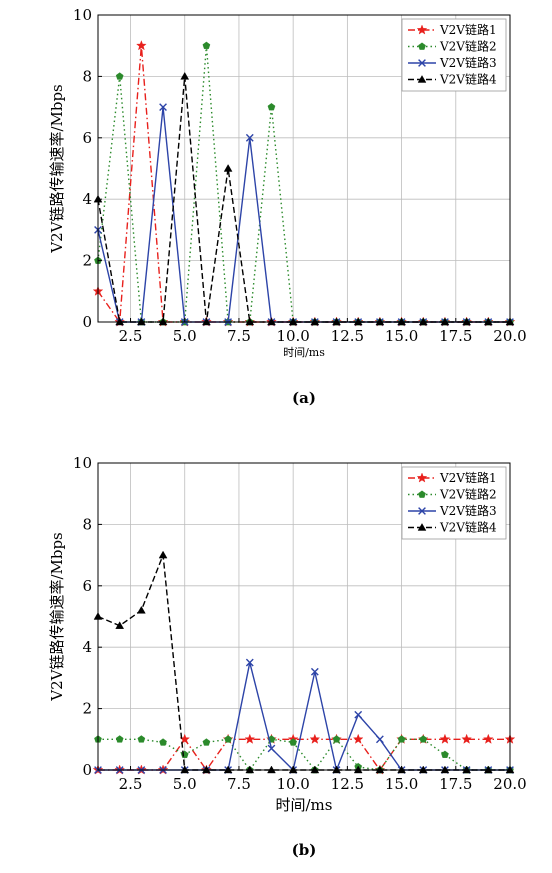  What do you see at coordinates (304, 754) in the screenshot?
I see `series-line` at bounding box center [304, 754].